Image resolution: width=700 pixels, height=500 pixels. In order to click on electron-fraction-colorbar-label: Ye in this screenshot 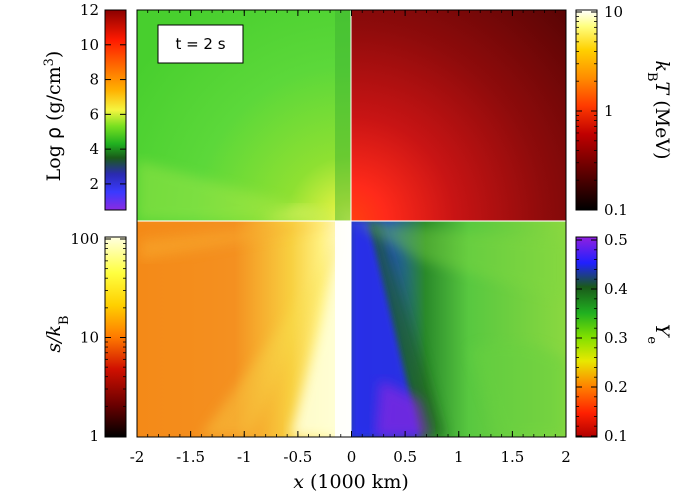, I will do `click(659, 334)`.